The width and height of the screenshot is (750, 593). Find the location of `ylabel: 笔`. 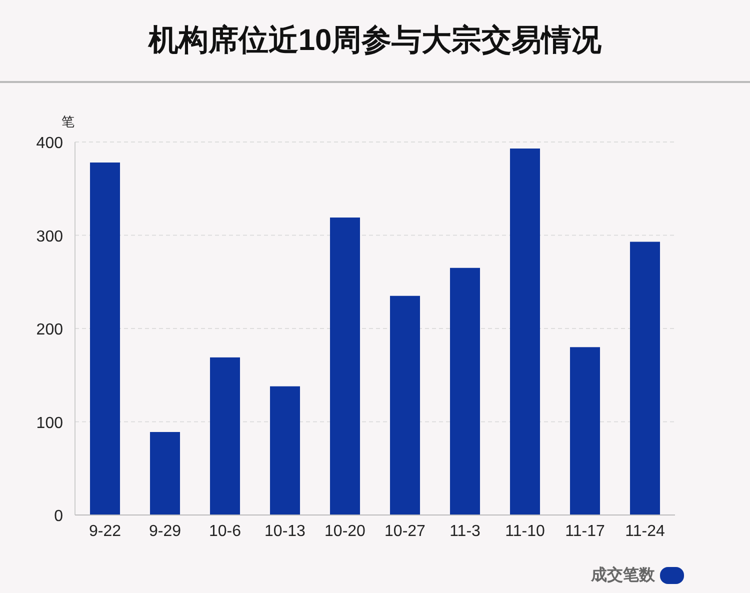

ylabel: 笔 is located at coordinates (68, 121).